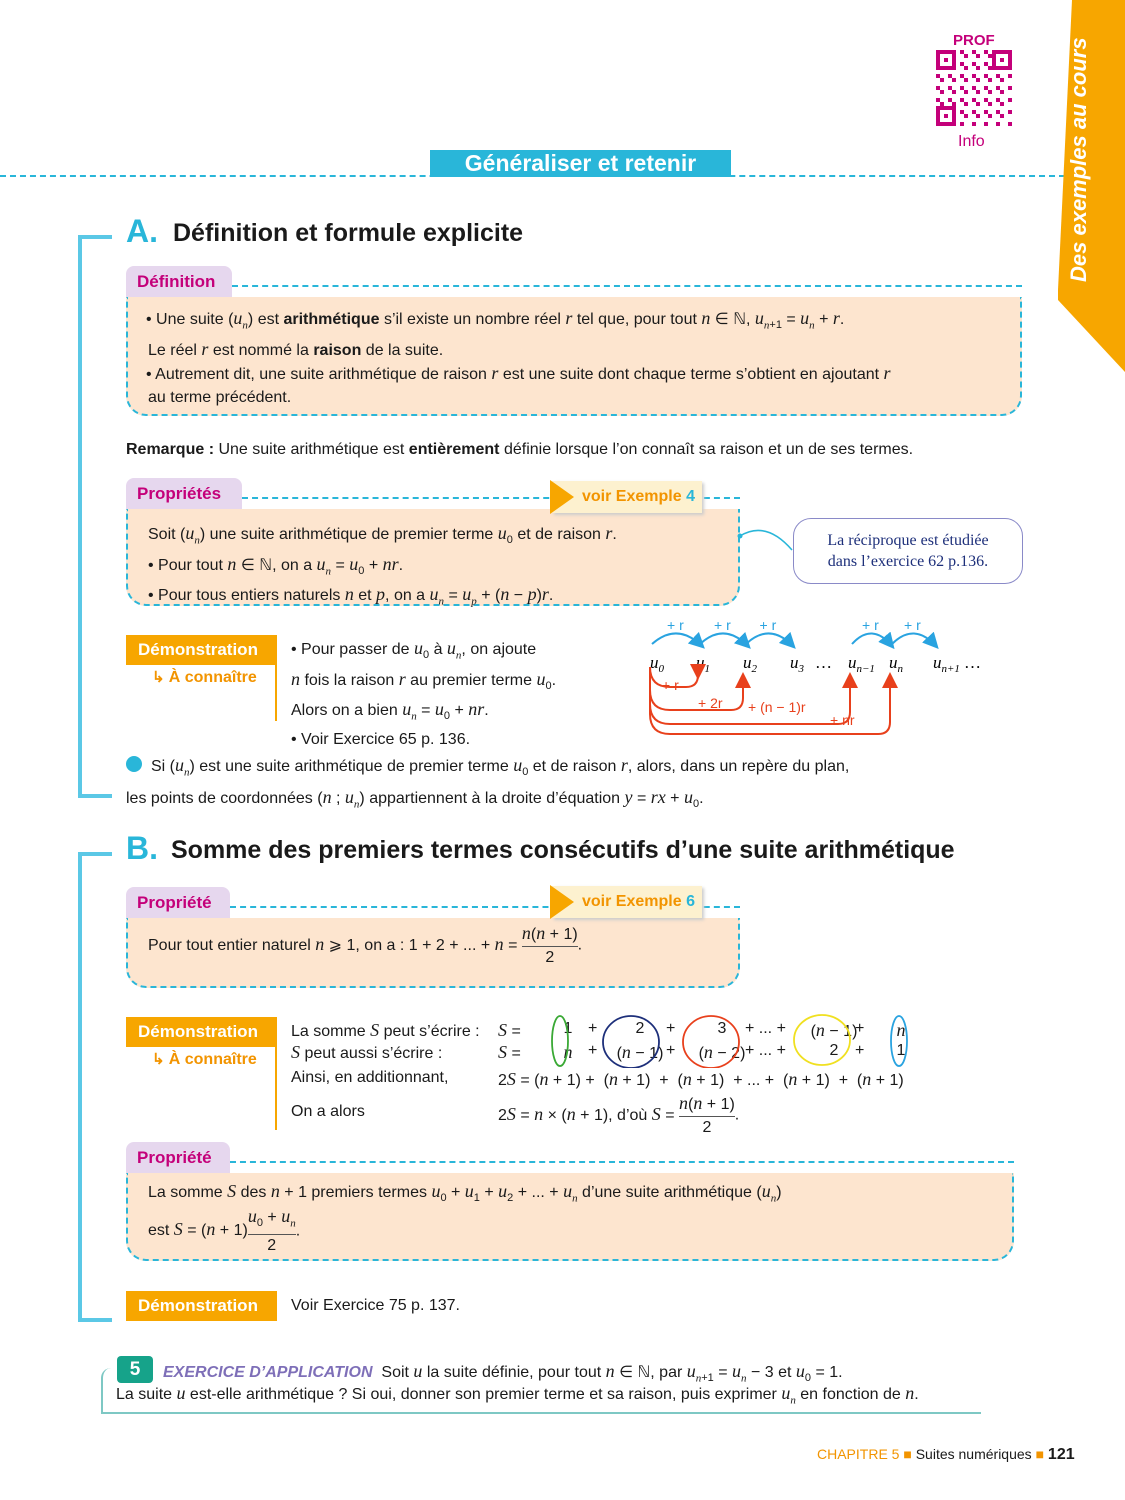 Image resolution: width=1125 pixels, height=1500 pixels. I want to click on property-line: est S = (n + 1), so click(198, 1229).